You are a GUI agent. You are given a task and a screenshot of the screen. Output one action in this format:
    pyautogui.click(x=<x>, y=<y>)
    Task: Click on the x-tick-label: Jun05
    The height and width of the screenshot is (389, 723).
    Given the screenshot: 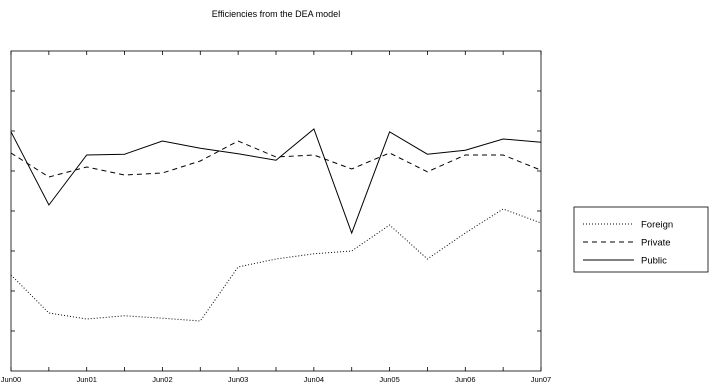 What is the action you would take?
    pyautogui.click(x=389, y=379)
    